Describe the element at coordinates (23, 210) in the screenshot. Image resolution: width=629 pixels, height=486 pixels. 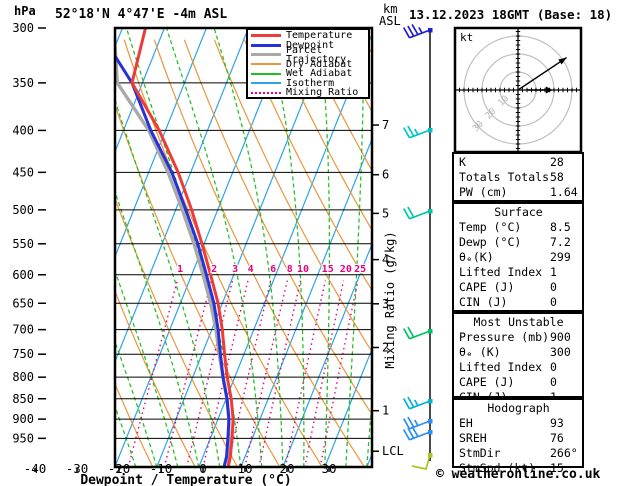
I see `pressure-tick-label: 500` at that location.